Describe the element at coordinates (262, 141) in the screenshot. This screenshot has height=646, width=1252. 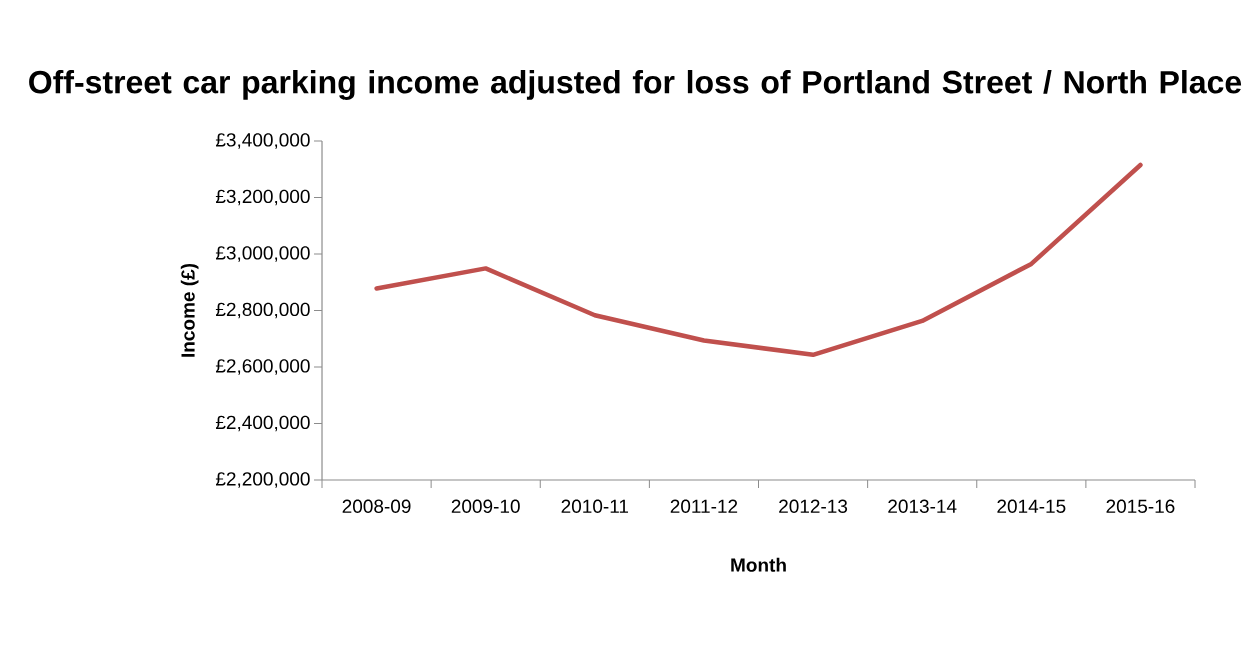
I see `y-tick-label: £3,400,000` at that location.